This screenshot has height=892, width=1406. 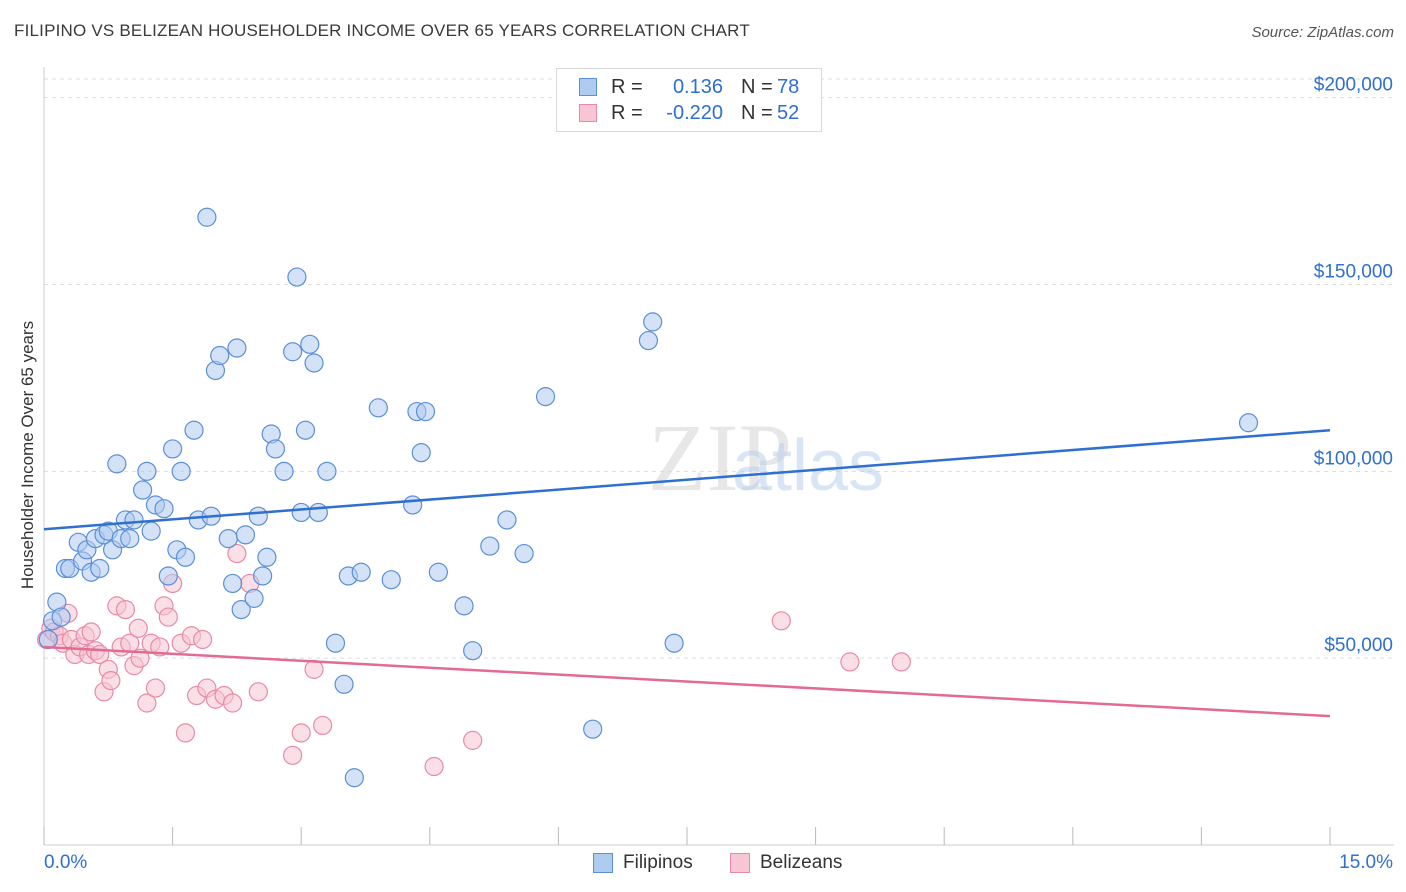 What do you see at coordinates (740, 863) in the screenshot?
I see `belizeans-legend-swatch` at bounding box center [740, 863].